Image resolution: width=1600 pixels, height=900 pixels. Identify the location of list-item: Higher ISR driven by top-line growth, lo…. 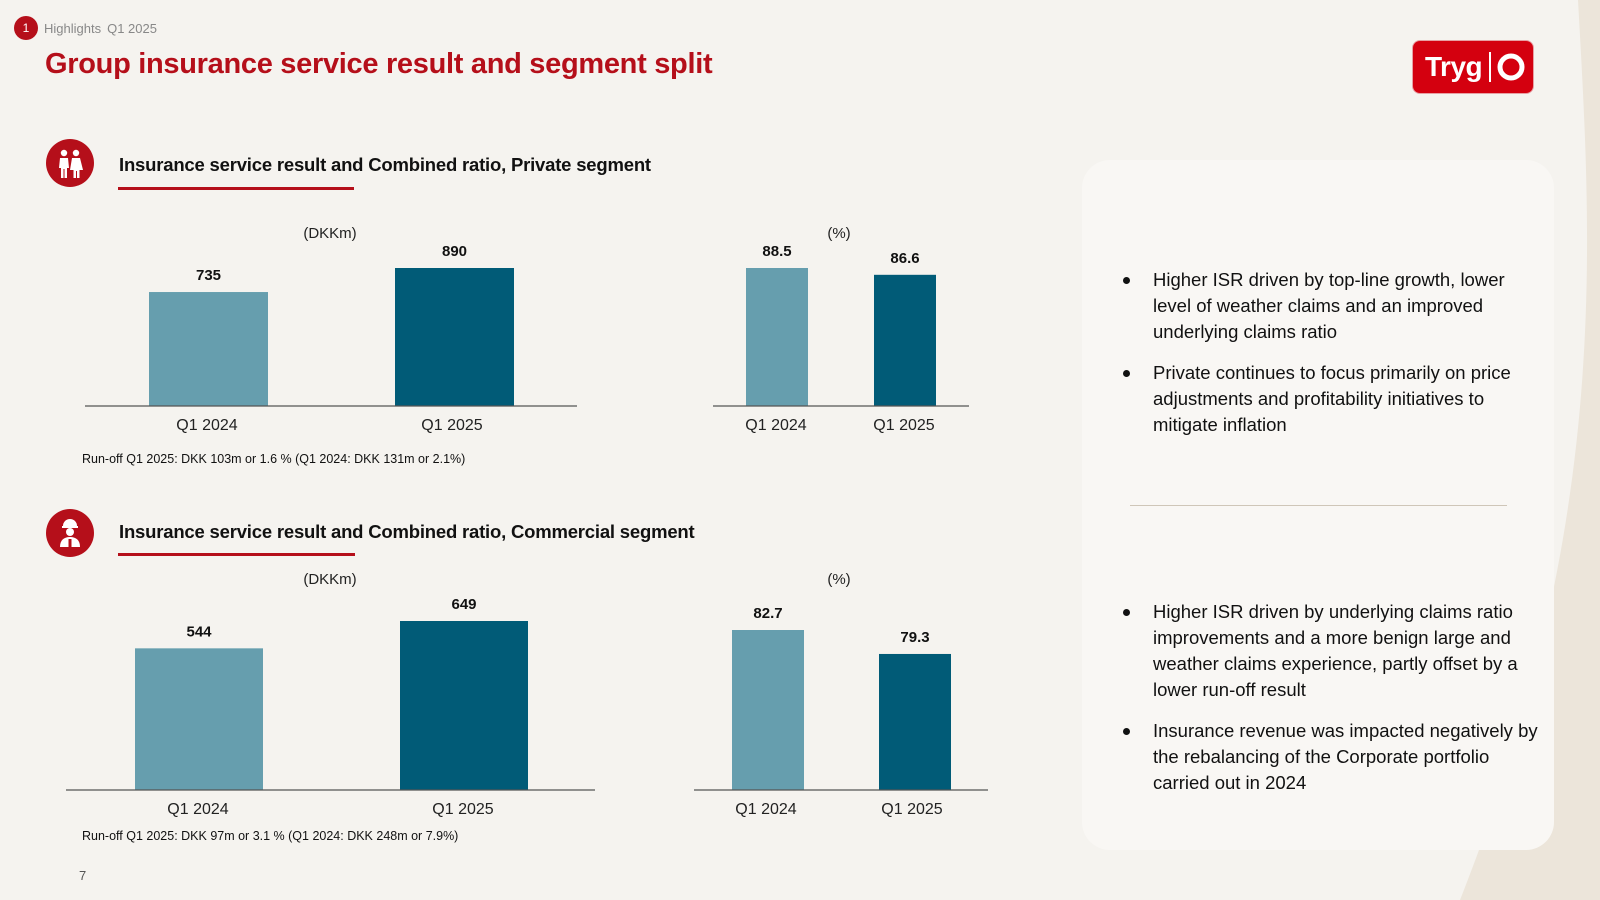
(1333, 306).